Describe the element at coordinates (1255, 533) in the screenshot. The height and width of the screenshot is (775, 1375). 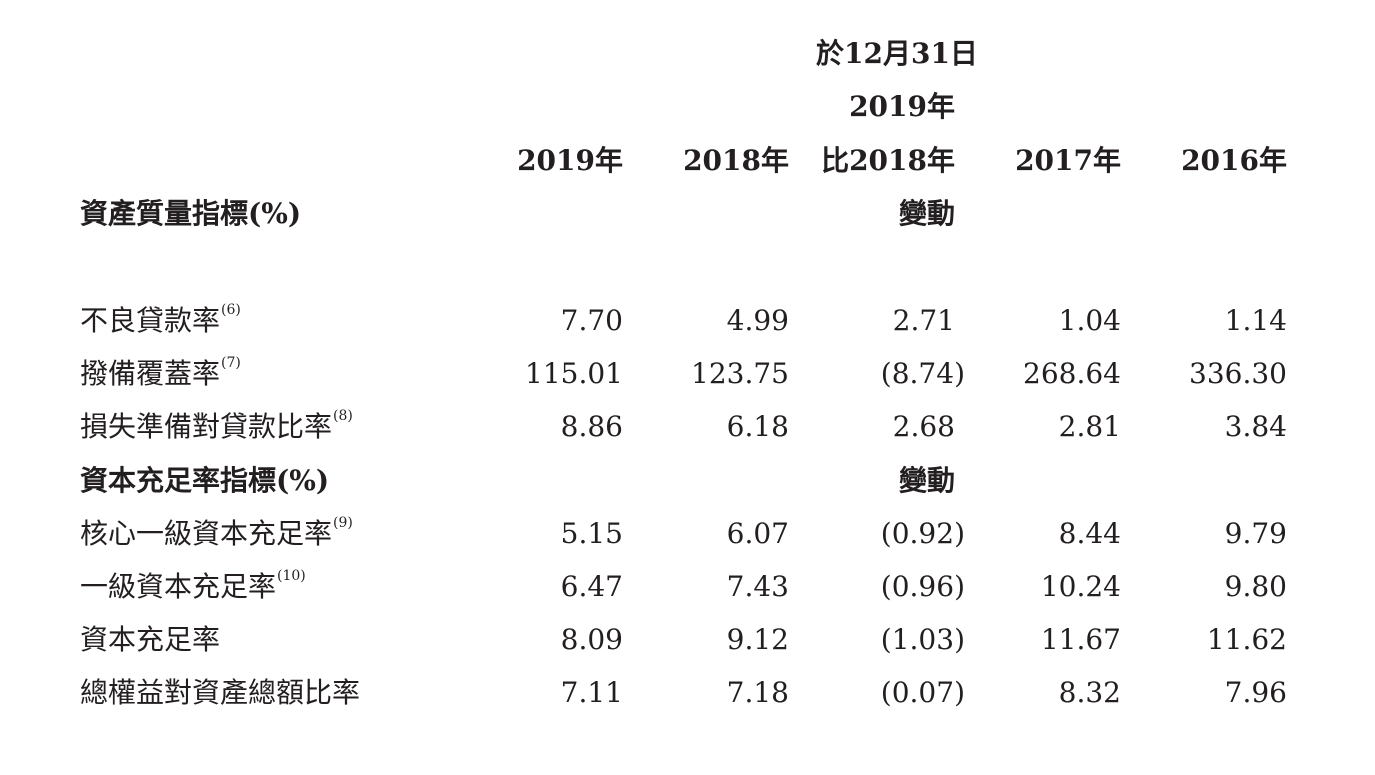
I see `value-2016: 9.79` at that location.